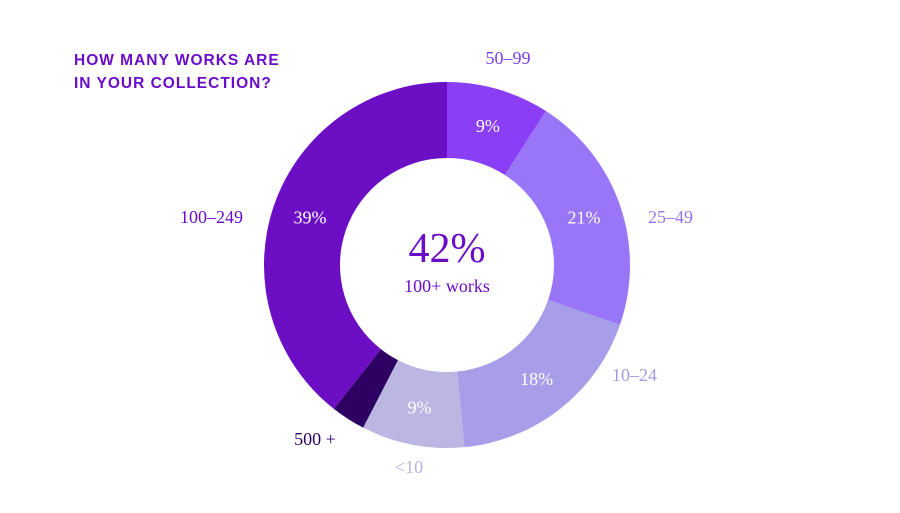  I want to click on center-value: 42%, so click(447, 249).